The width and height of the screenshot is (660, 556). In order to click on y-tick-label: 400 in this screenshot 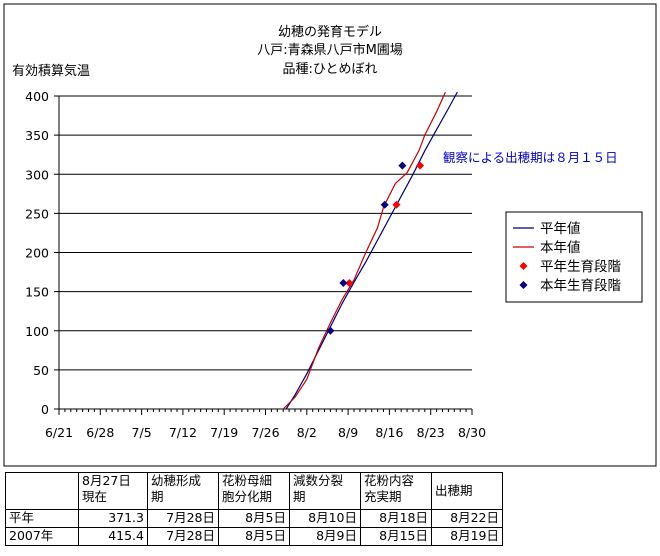, I will do `click(37, 96)`.